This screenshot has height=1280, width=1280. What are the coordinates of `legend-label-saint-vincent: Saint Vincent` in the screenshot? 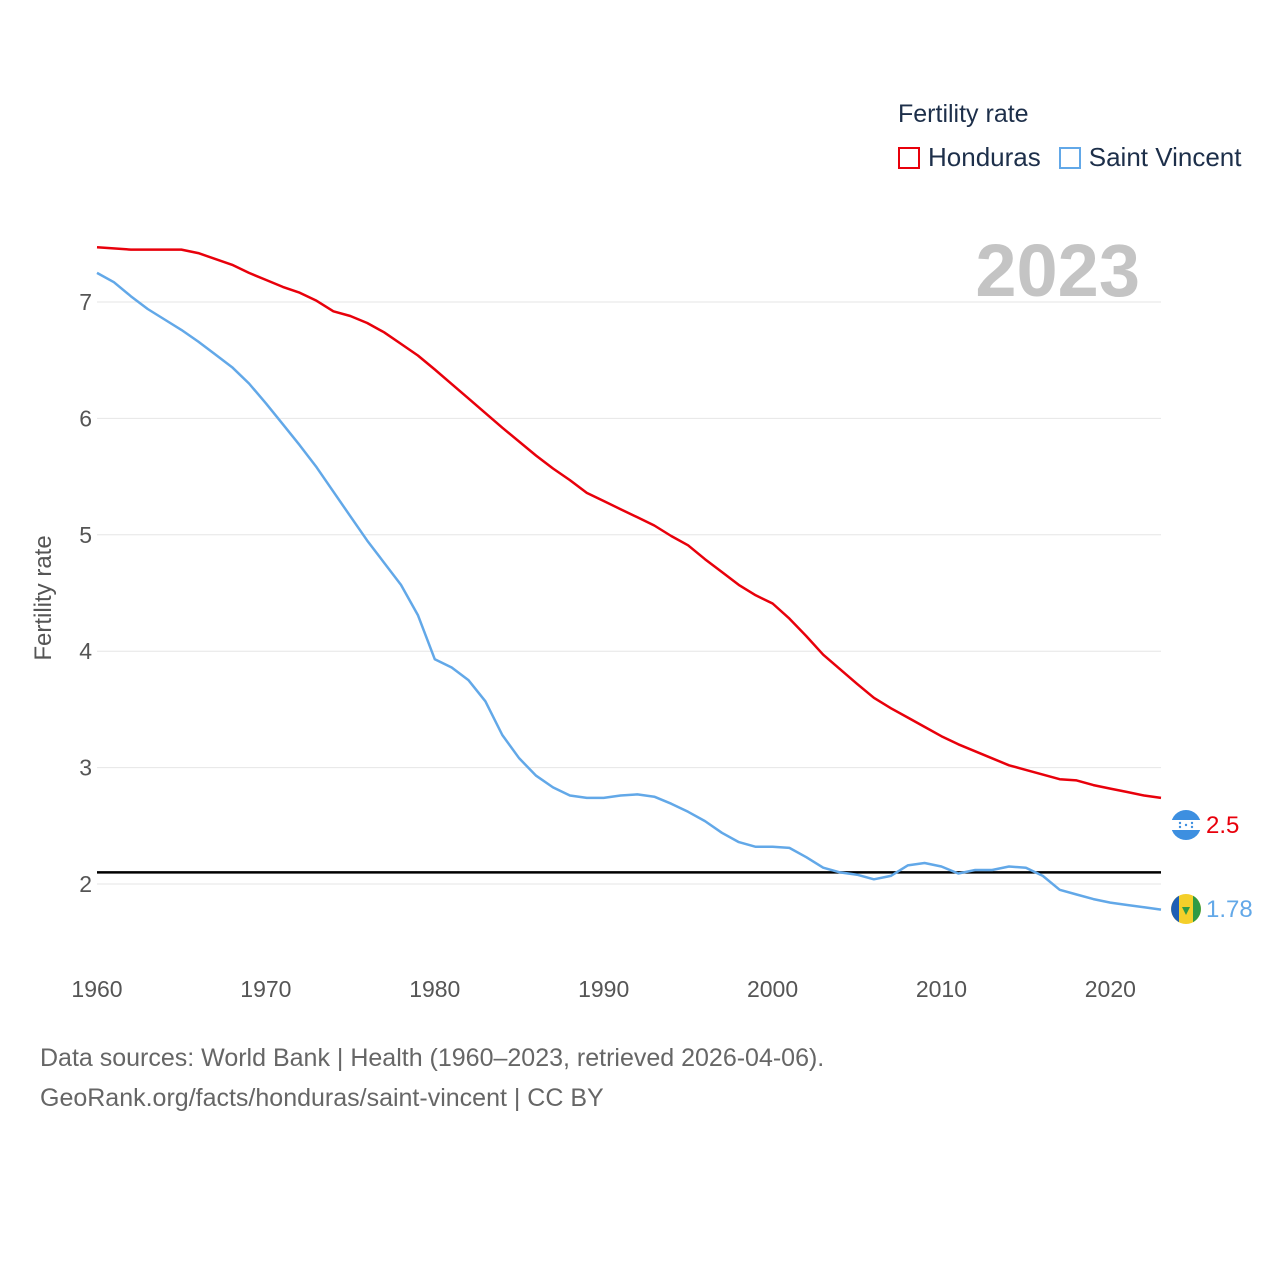 It's located at (1165, 157).